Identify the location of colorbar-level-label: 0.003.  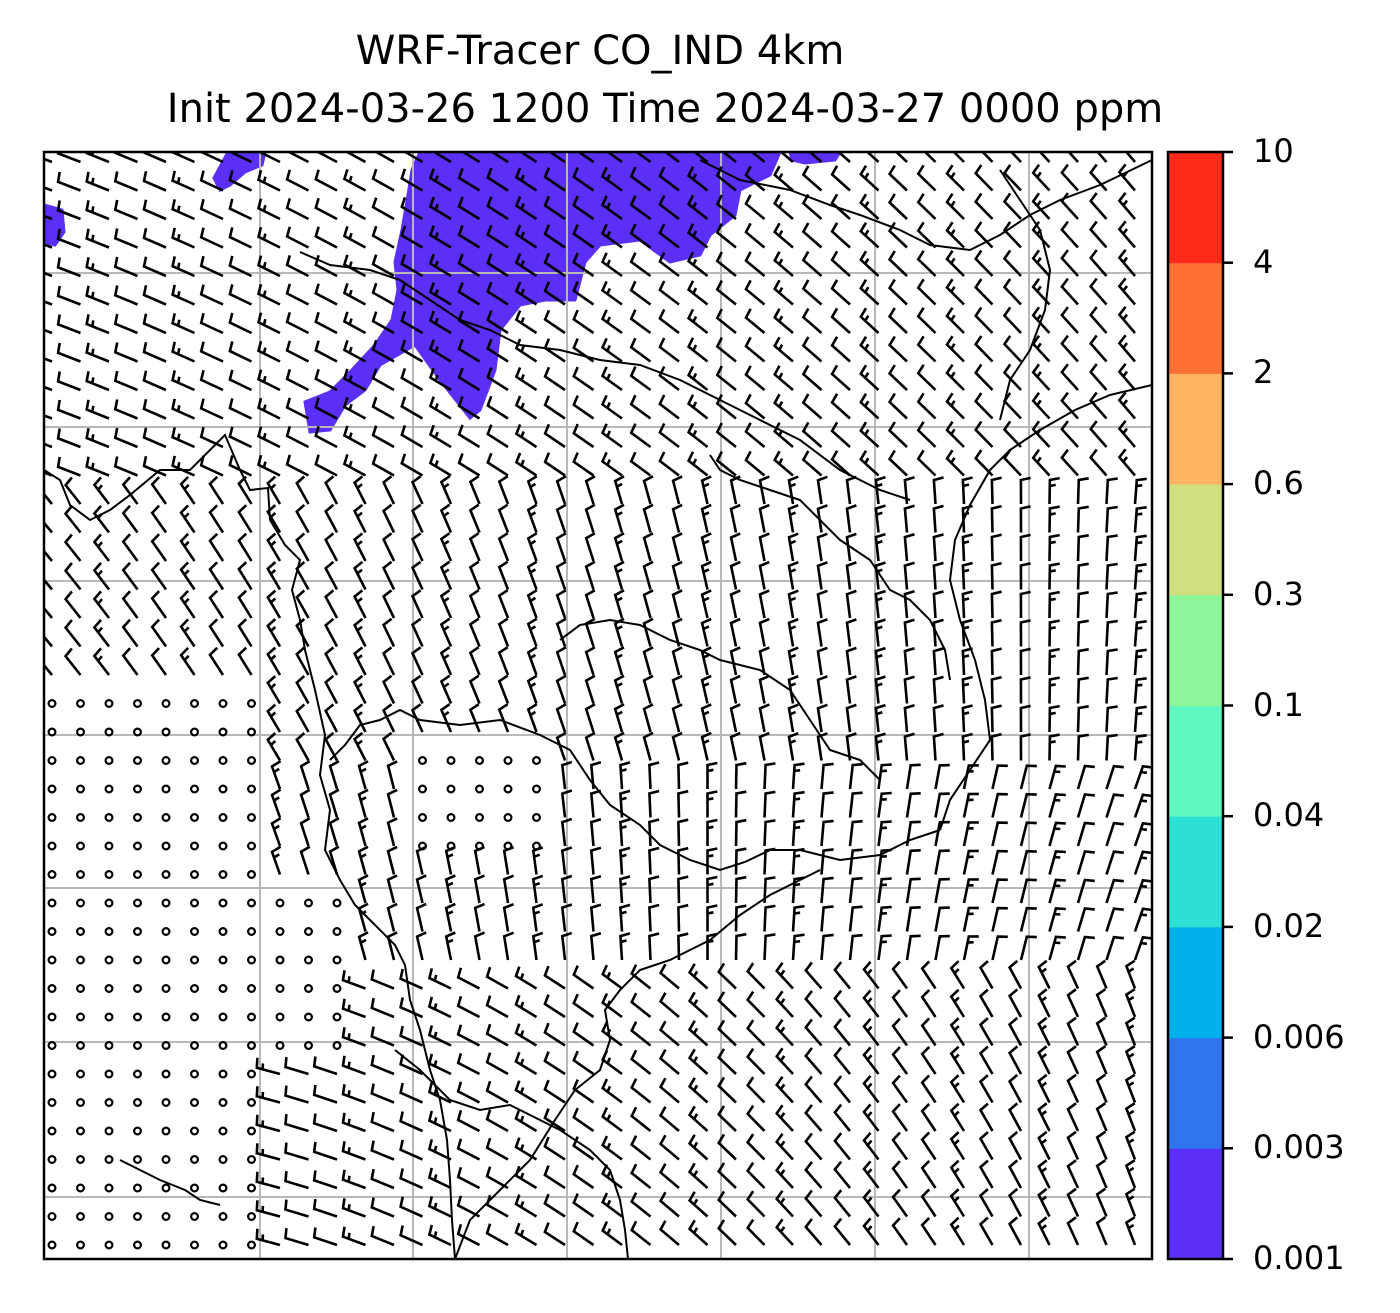
(1299, 1147).